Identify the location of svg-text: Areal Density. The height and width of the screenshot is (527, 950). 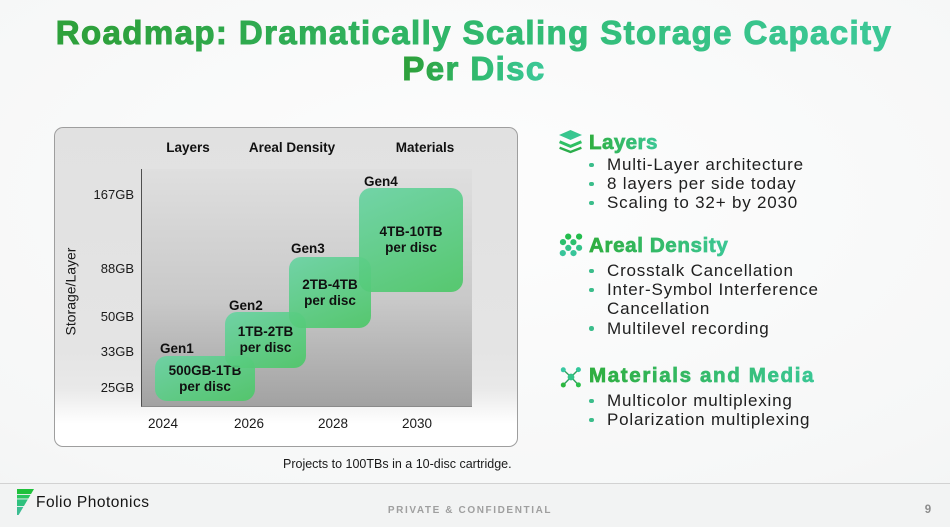
(658, 245).